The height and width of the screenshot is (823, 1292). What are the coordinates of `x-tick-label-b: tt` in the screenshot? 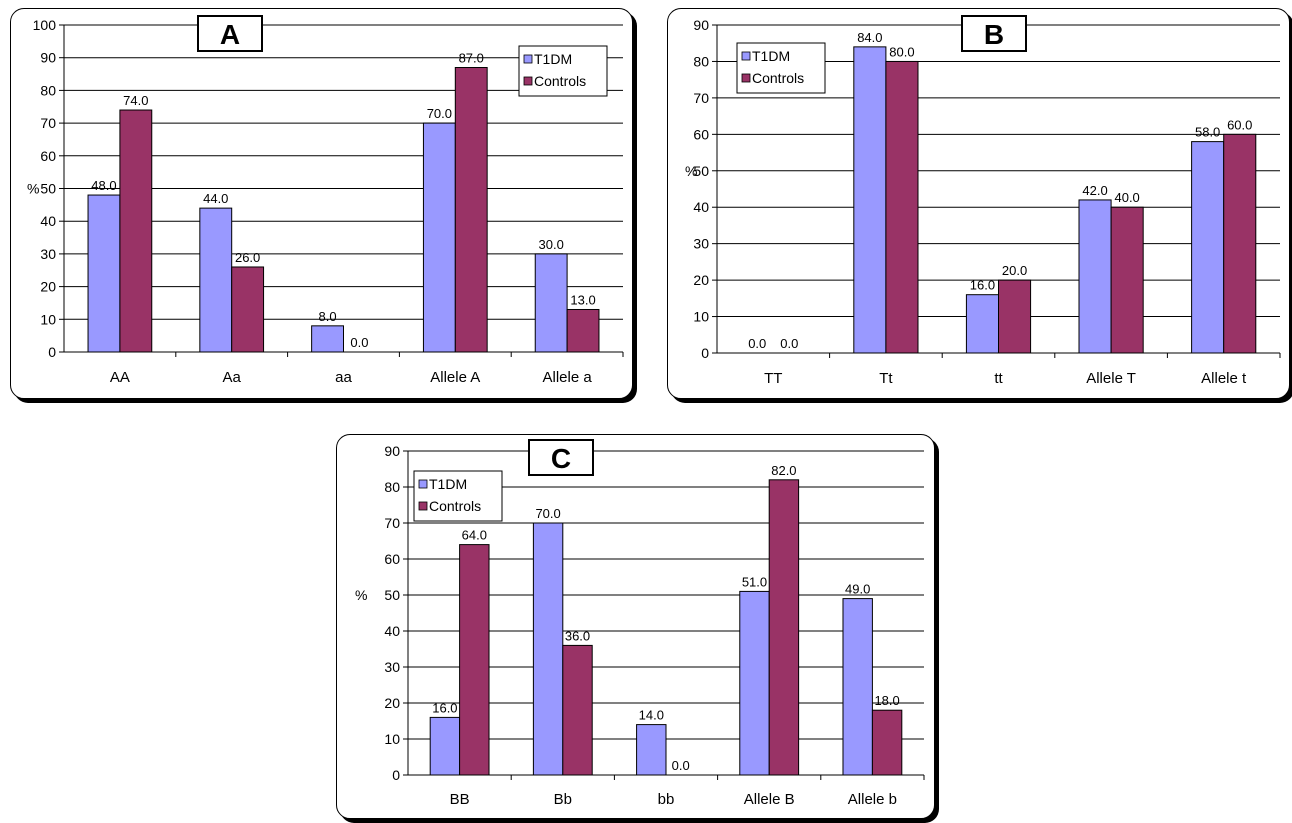 It's located at (998, 378).